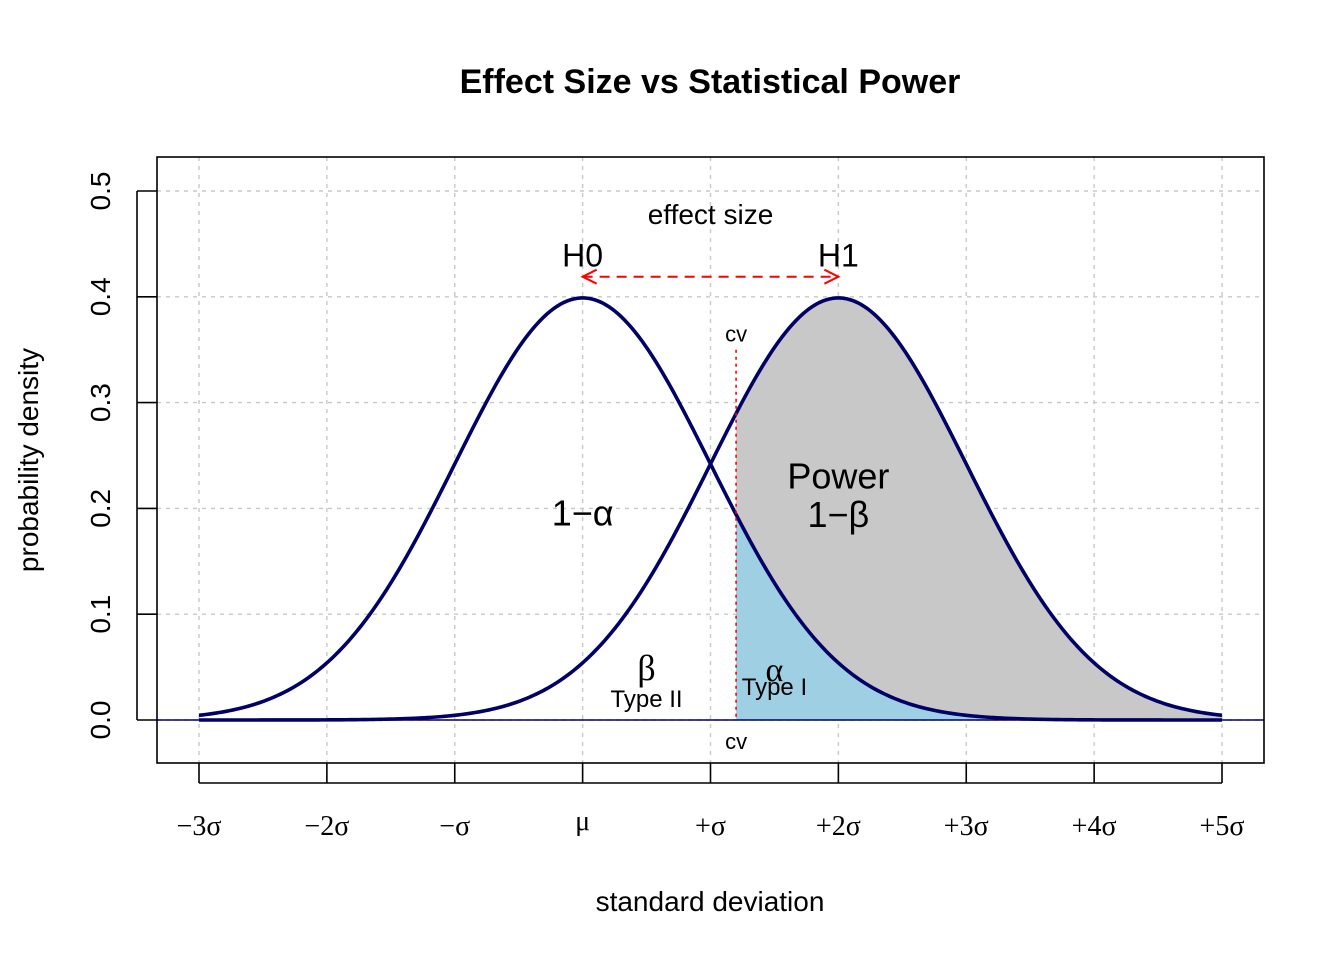  I want to click on effect-arrow-head-left, so click(589, 276).